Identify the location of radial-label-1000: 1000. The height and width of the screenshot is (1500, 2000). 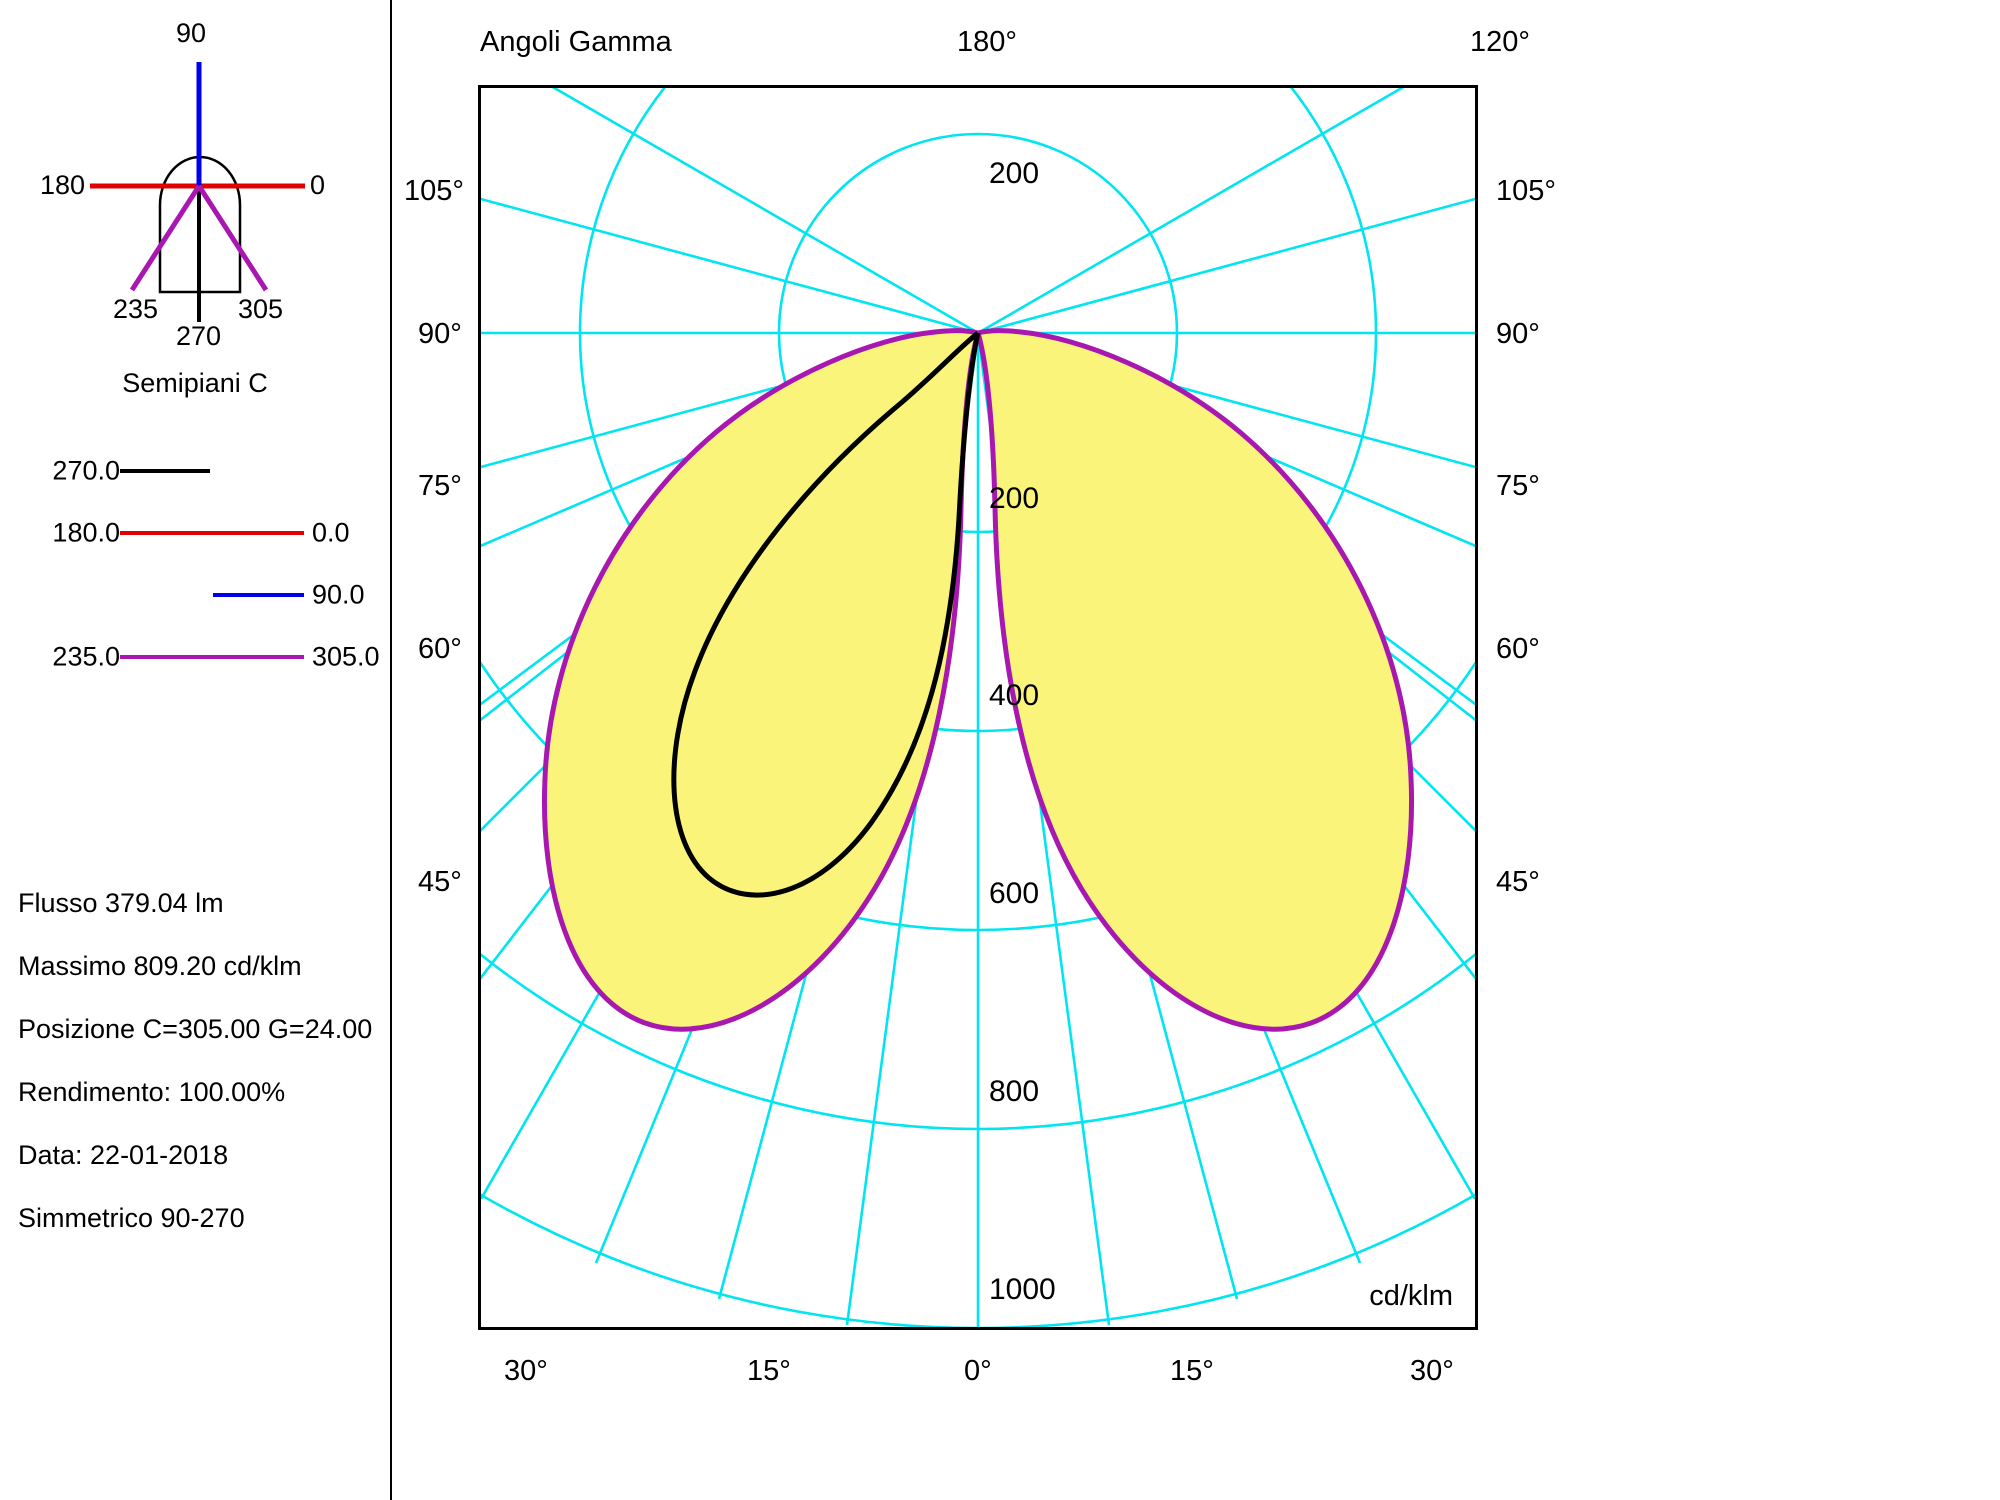
(1022, 1289).